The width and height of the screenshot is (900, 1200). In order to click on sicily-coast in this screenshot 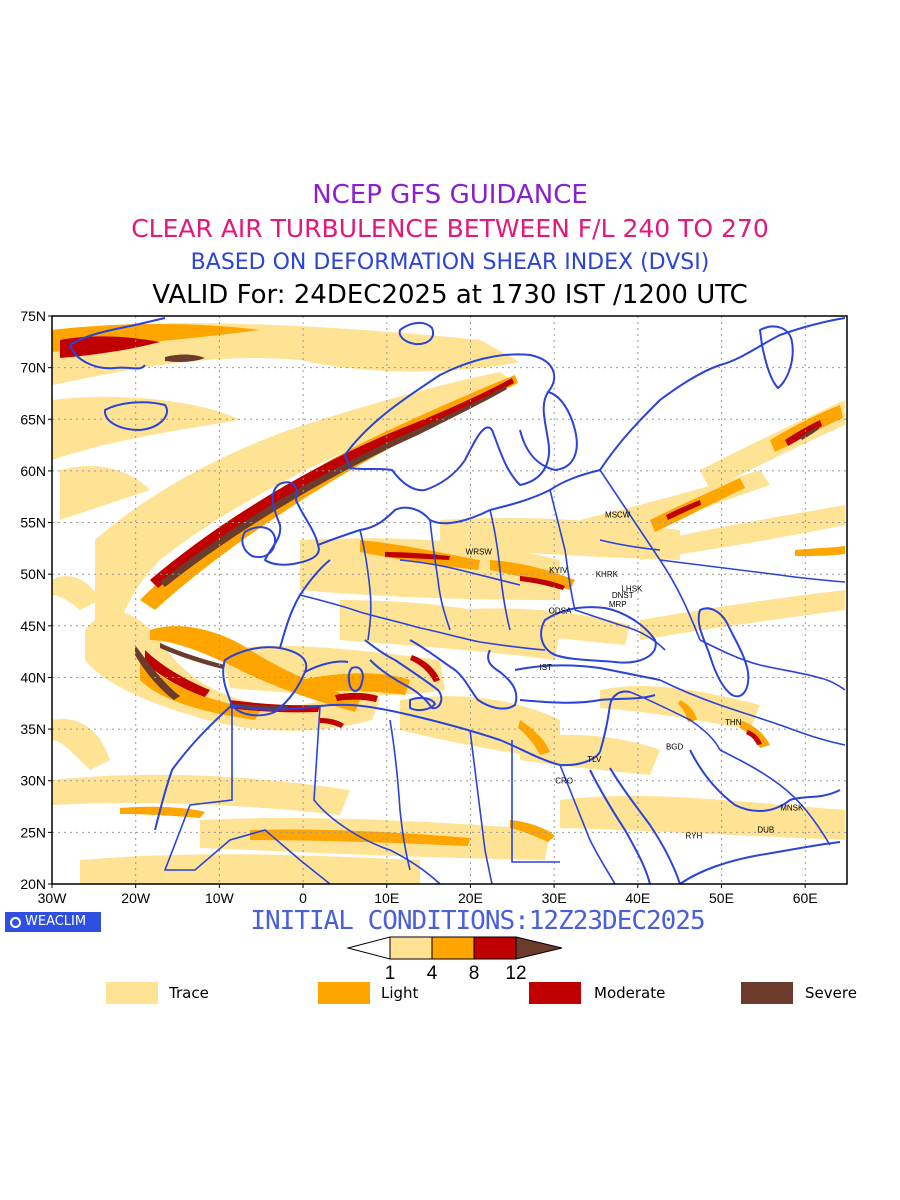, I will do `click(422, 704)`.